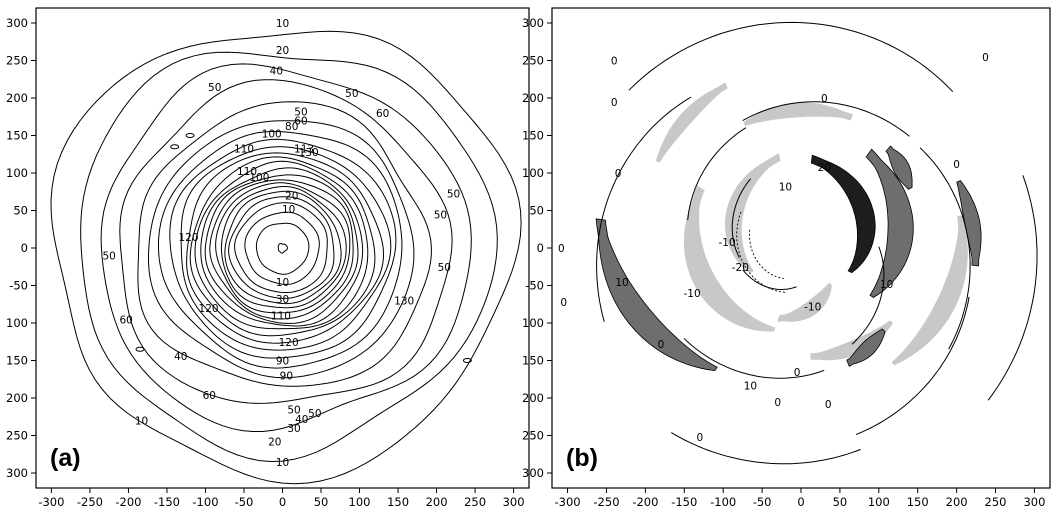 This screenshot has height=525, width=1055. What do you see at coordinates (533, 473) in the screenshot?
I see `y-tick-label: 300` at bounding box center [533, 473].